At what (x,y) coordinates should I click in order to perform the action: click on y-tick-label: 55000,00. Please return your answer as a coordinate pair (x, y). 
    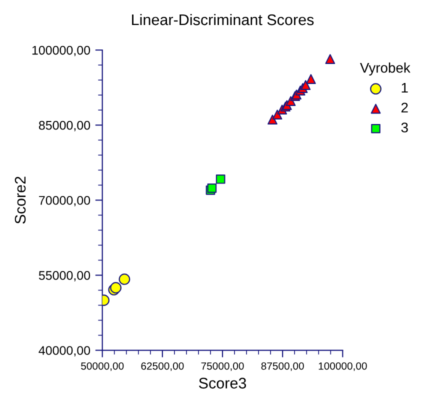
    Looking at the image, I should click on (64, 276).